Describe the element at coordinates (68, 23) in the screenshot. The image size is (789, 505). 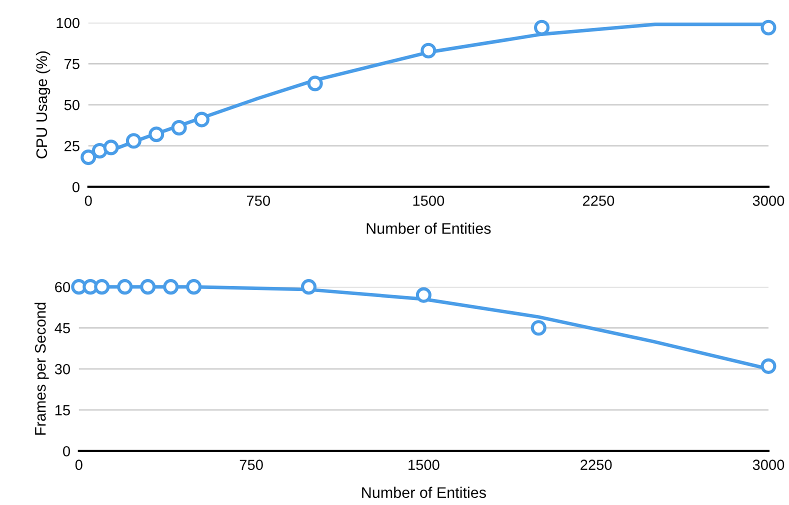
I see `y-tick-label: 100` at that location.